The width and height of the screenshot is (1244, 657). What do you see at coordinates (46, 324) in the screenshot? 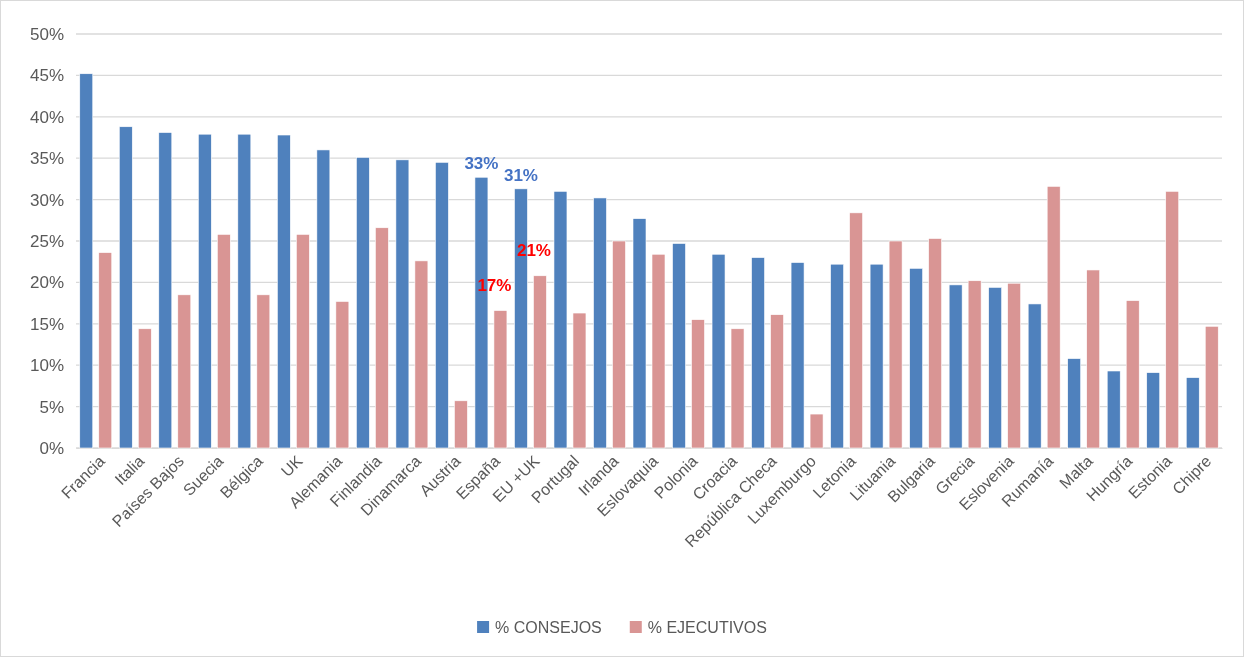
I see `y-tick-label: 15%` at bounding box center [46, 324].